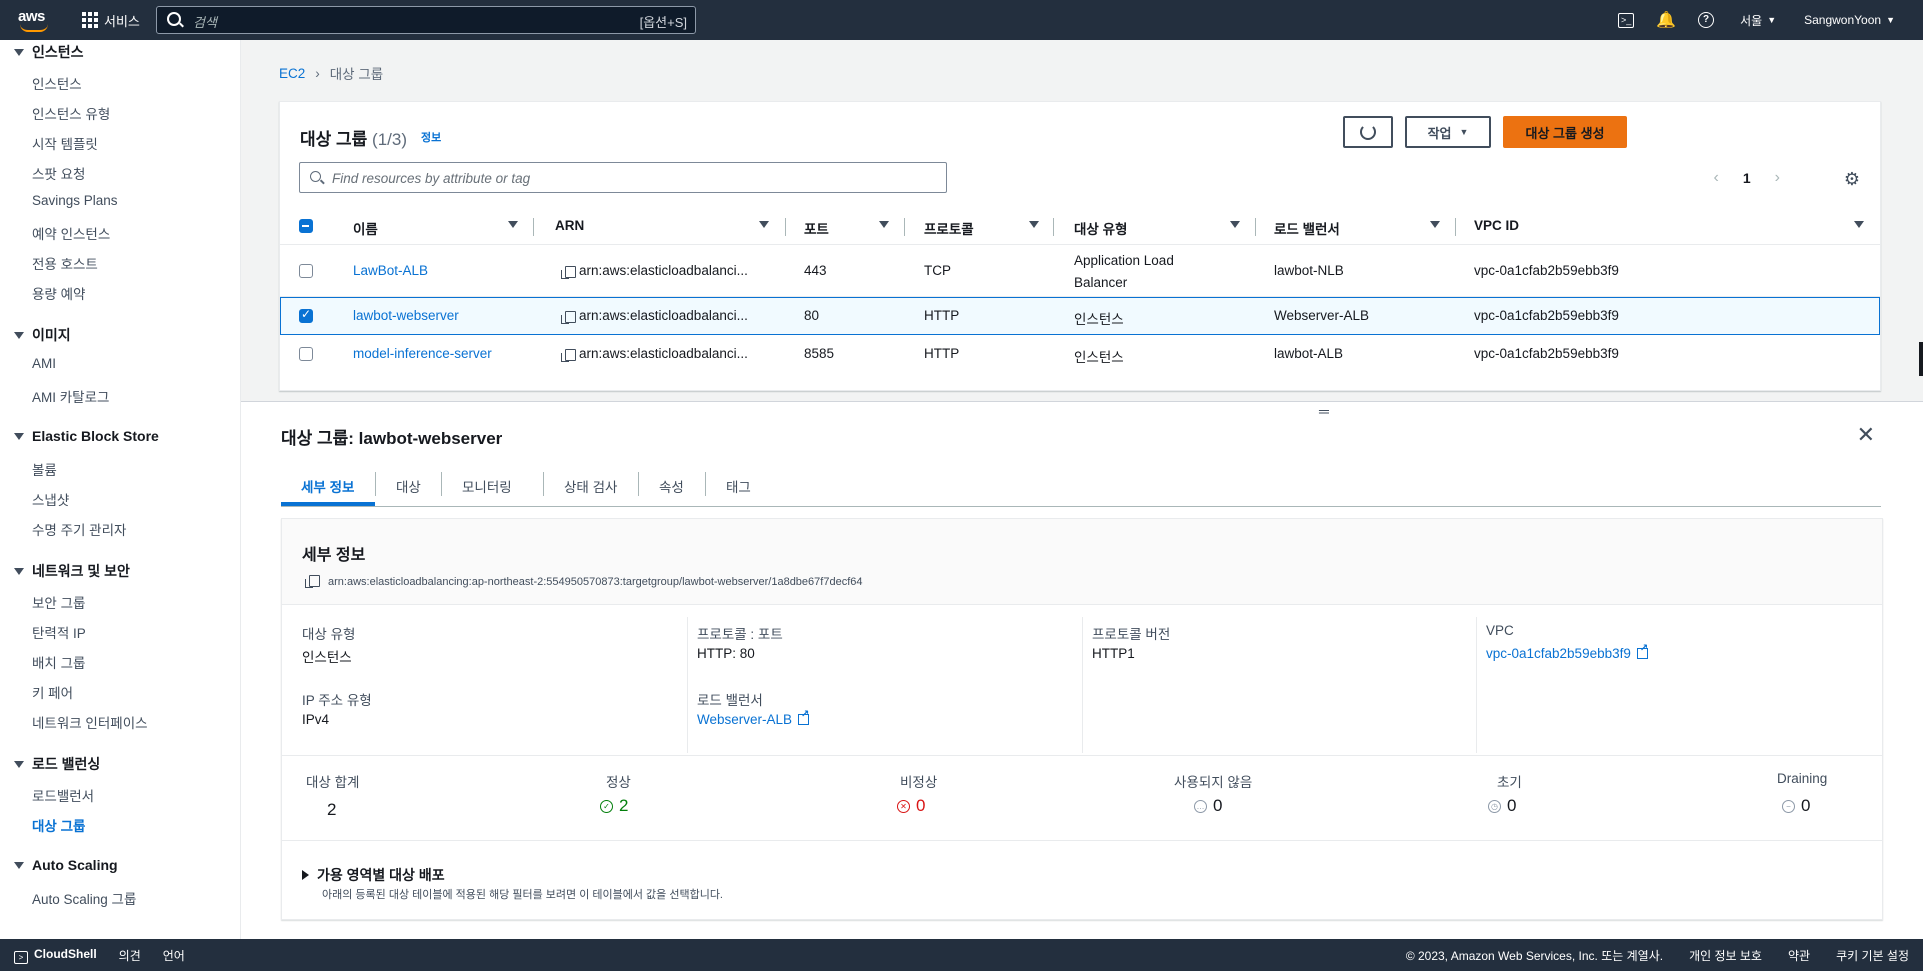  What do you see at coordinates (1872, 956) in the screenshot?
I see `cookie-preferences-link: 쿠키 기본 설정` at bounding box center [1872, 956].